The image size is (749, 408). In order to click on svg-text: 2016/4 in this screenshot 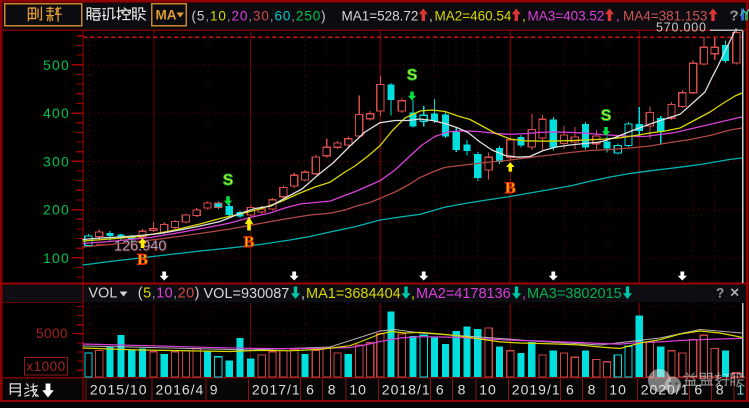, I will do `click(180, 390)`.